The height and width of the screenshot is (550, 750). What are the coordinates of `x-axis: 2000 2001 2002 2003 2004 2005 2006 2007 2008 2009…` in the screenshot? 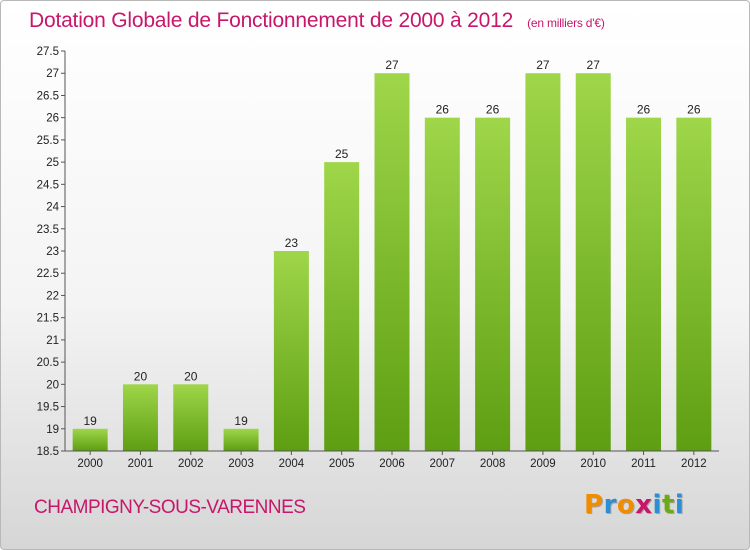 It's located at (392, 460).